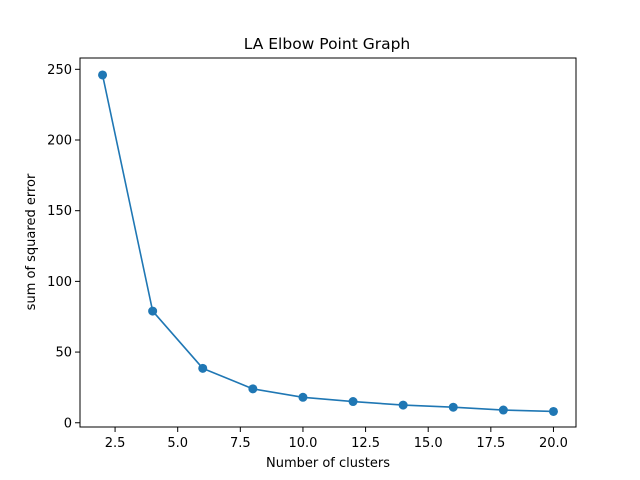 The width and height of the screenshot is (640, 480). Describe the element at coordinates (490, 443) in the screenshot. I see `x-tick-label: 17.5` at that location.